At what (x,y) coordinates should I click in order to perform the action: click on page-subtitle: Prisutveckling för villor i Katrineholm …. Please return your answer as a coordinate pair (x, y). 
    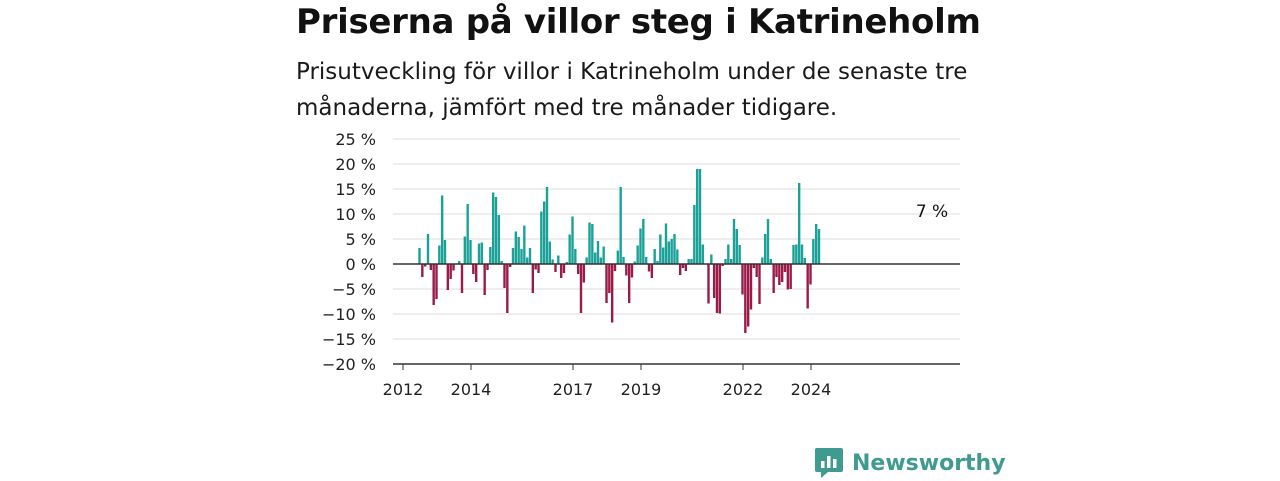
    Looking at the image, I should click on (632, 90).